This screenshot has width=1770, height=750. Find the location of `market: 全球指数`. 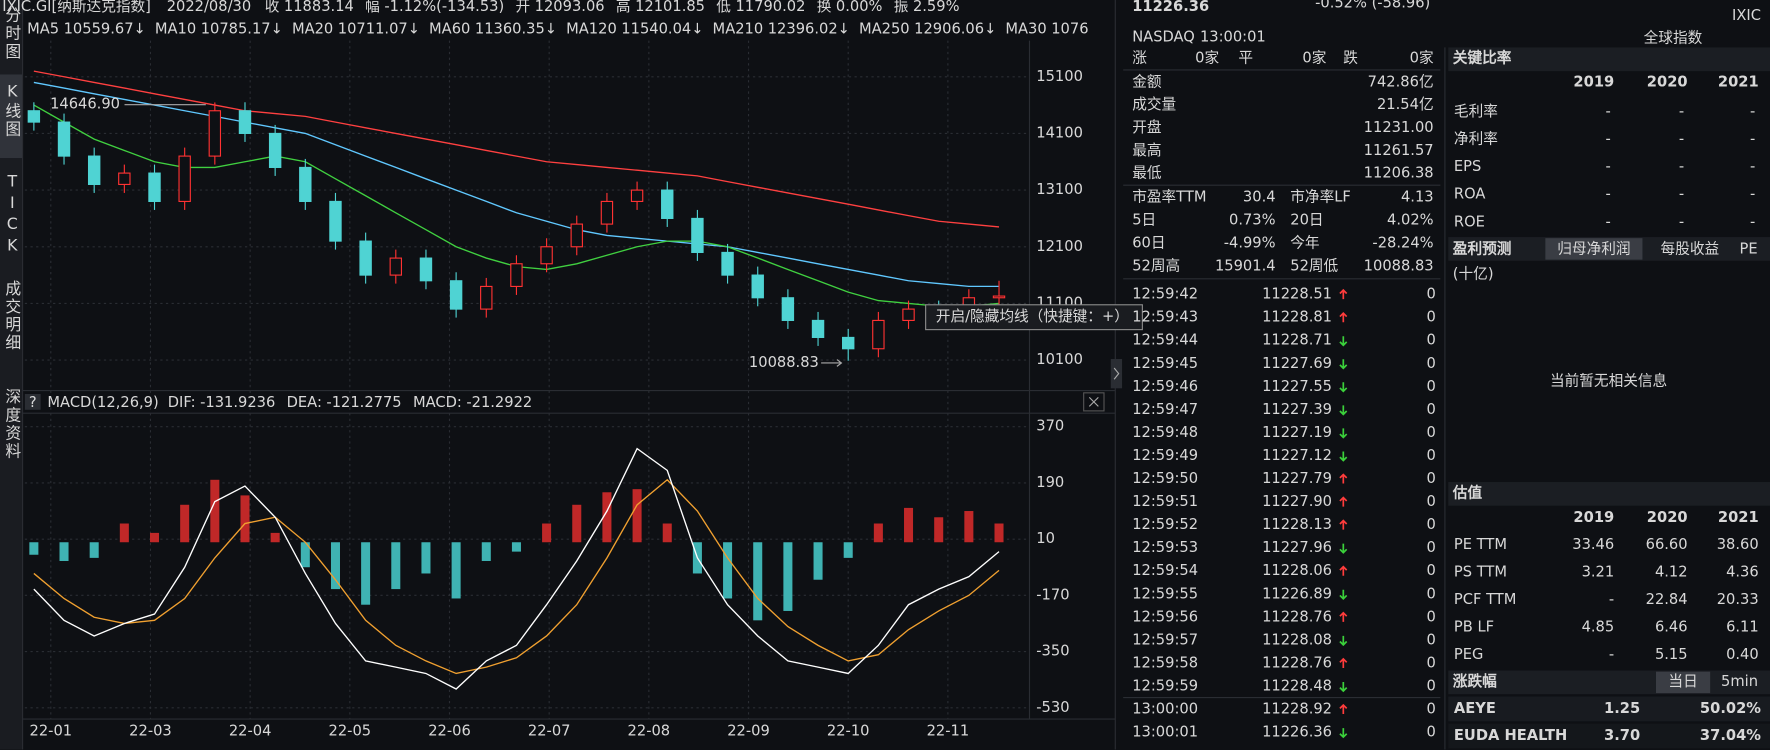

market: 全球指数 is located at coordinates (1673, 37).